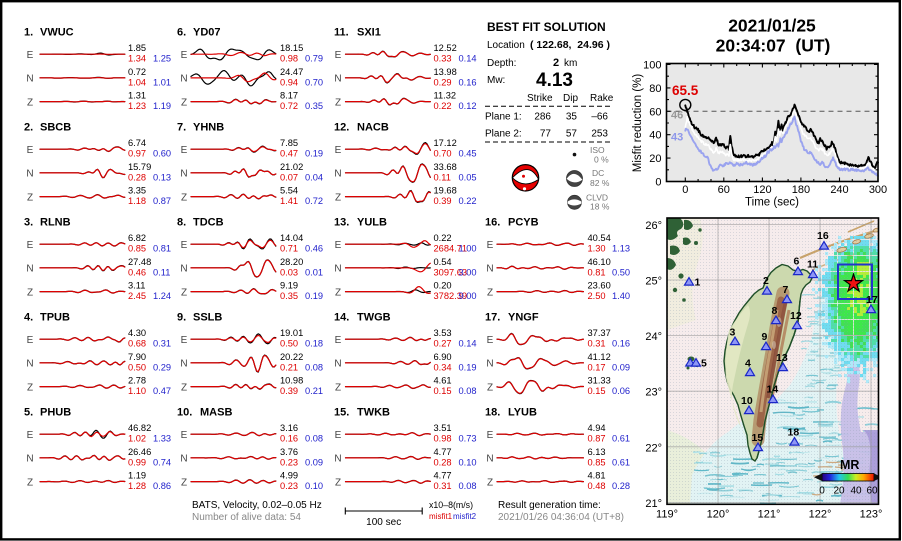  Describe the element at coordinates (443, 486) in the screenshot. I see `svg-text: 0.31` at that location.